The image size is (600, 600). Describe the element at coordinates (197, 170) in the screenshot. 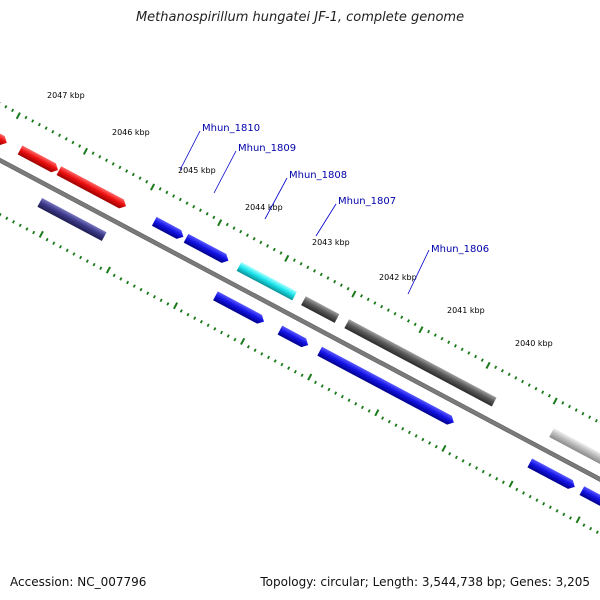

I see `kbp-label: 2045 kbp` at that location.